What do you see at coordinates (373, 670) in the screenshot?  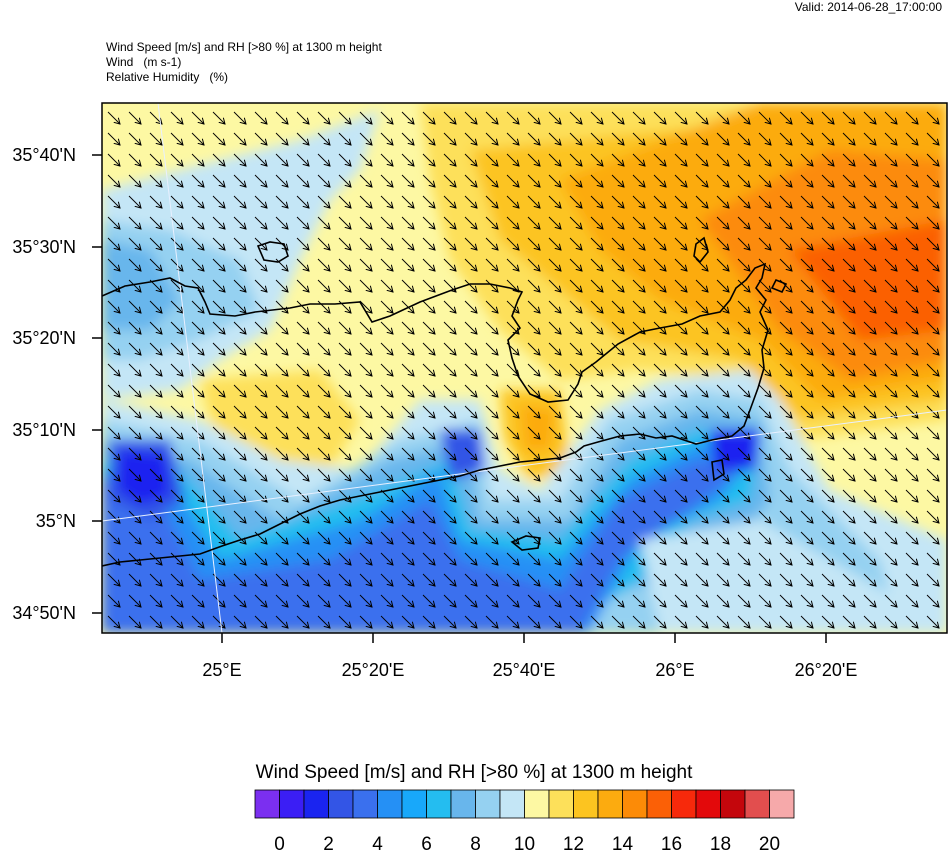 I see `lon-label: 25°20'E` at bounding box center [373, 670].